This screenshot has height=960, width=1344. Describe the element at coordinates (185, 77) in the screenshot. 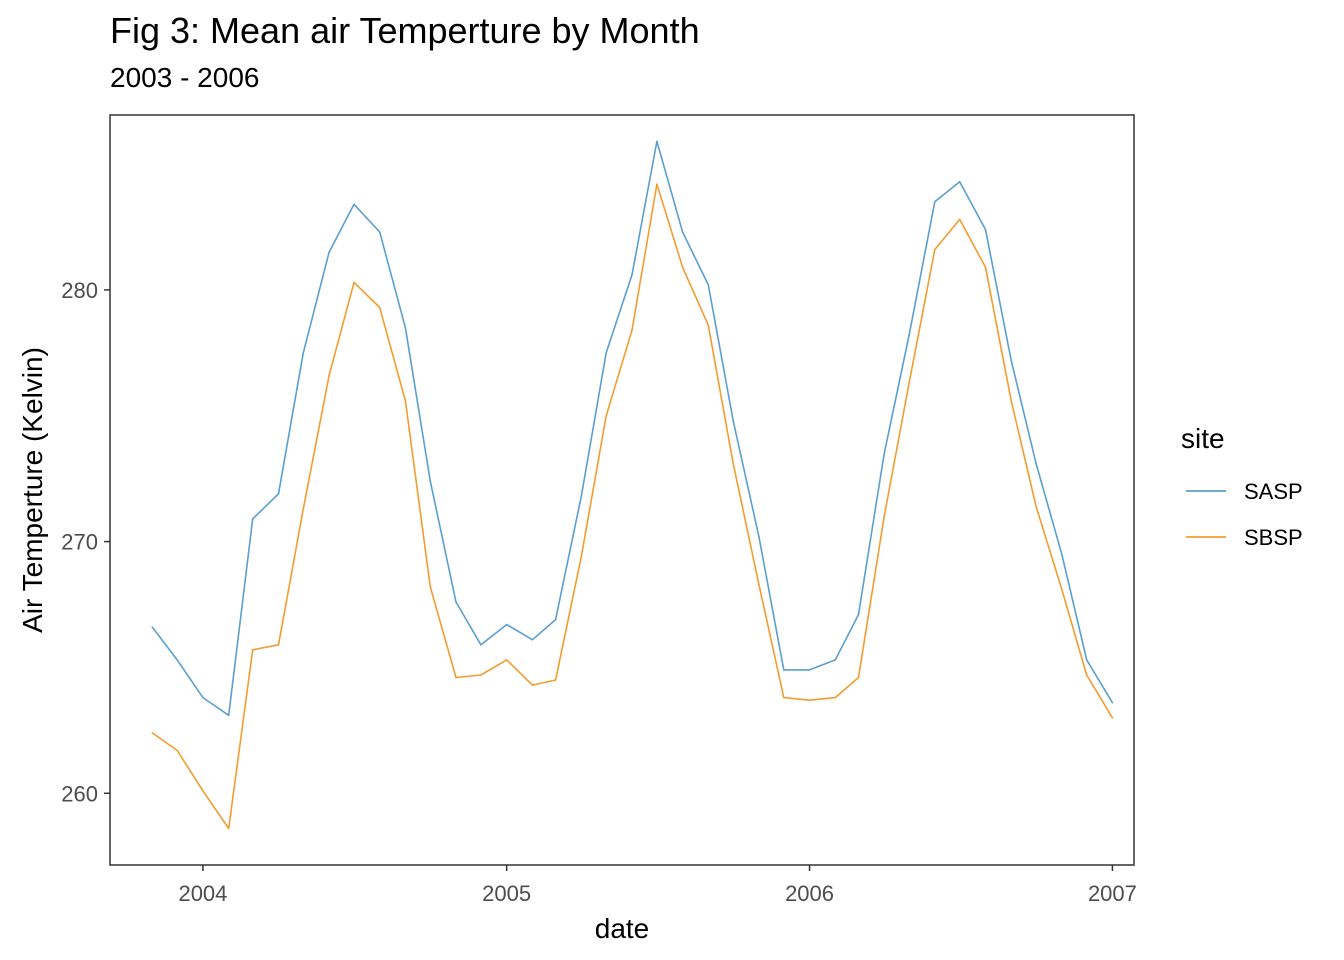

I see `chart-subtitle: 2003 - 2006` at that location.